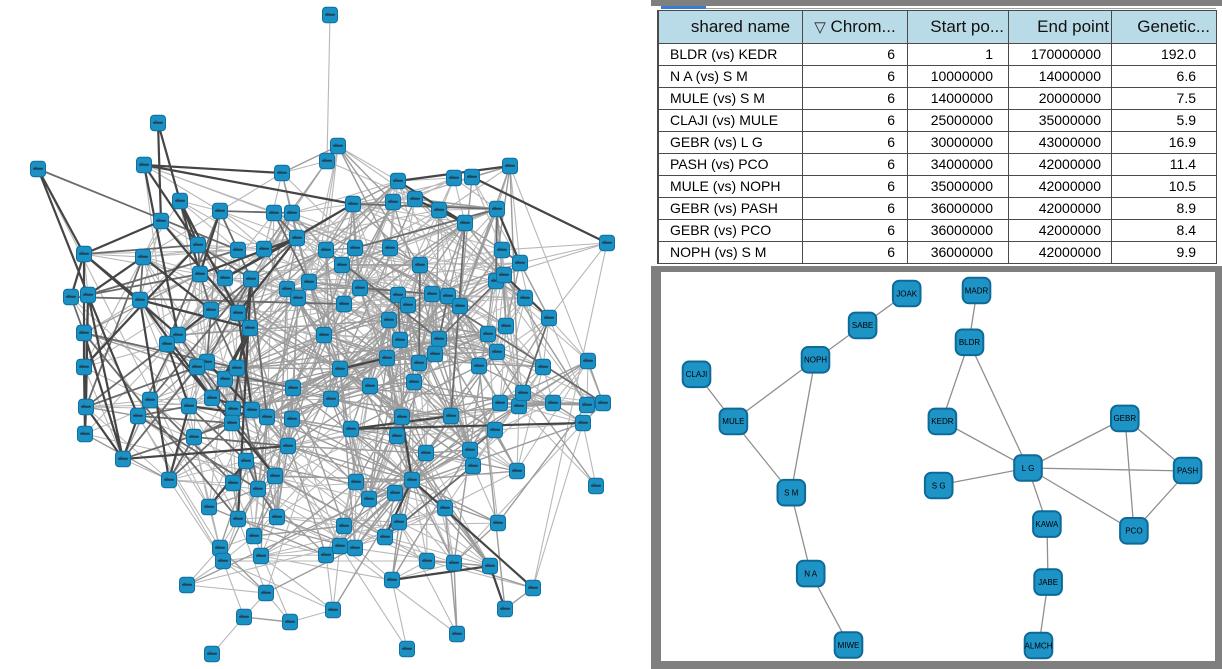 Image resolution: width=1222 pixels, height=669 pixels. I want to click on svg-text: S G, so click(939, 485).